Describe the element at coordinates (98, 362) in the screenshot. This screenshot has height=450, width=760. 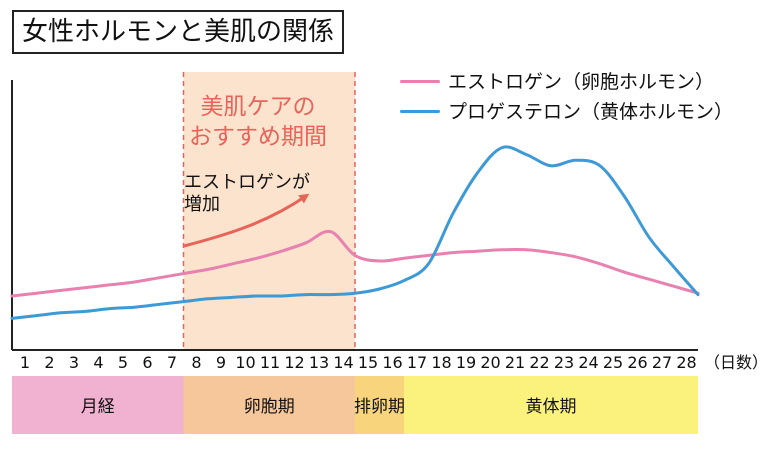
I see `x-tick-label: 4` at that location.